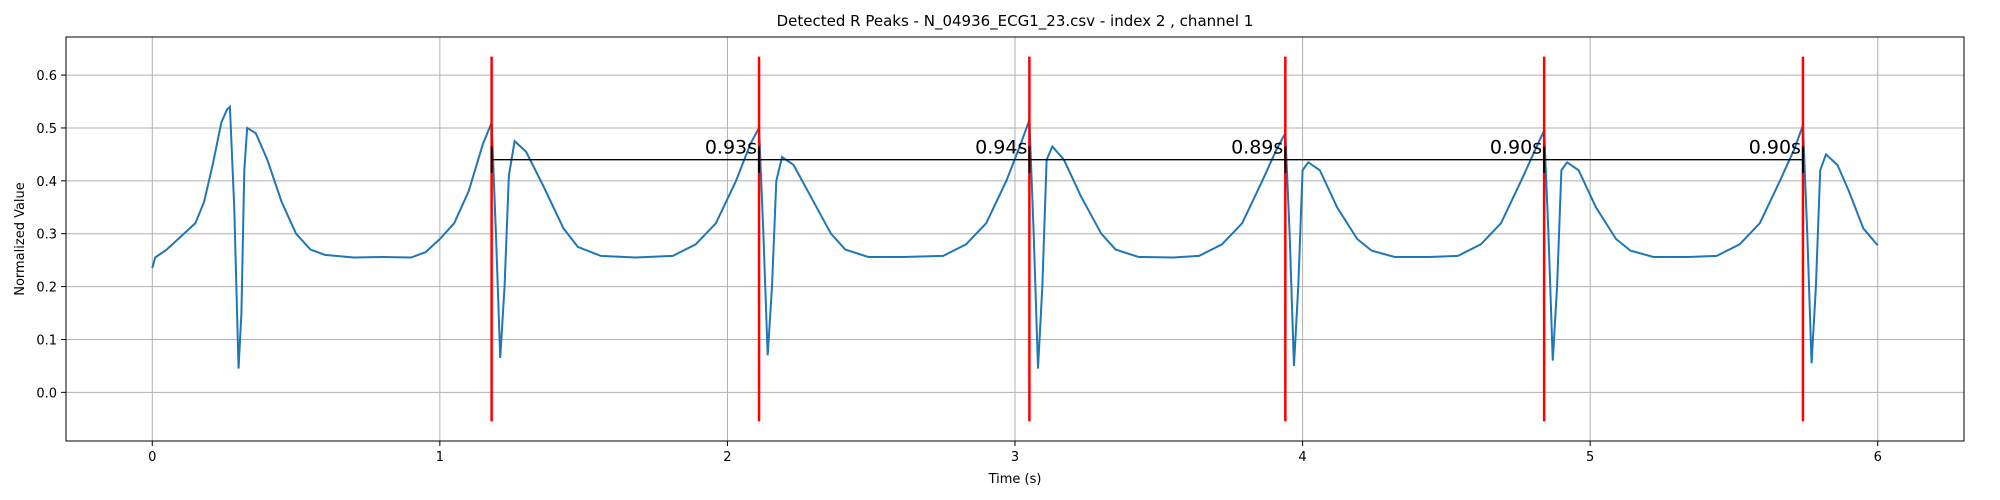 The height and width of the screenshot is (500, 2000). Describe the element at coordinates (1878, 457) in the screenshot. I see `x-tick-label: 6` at that location.